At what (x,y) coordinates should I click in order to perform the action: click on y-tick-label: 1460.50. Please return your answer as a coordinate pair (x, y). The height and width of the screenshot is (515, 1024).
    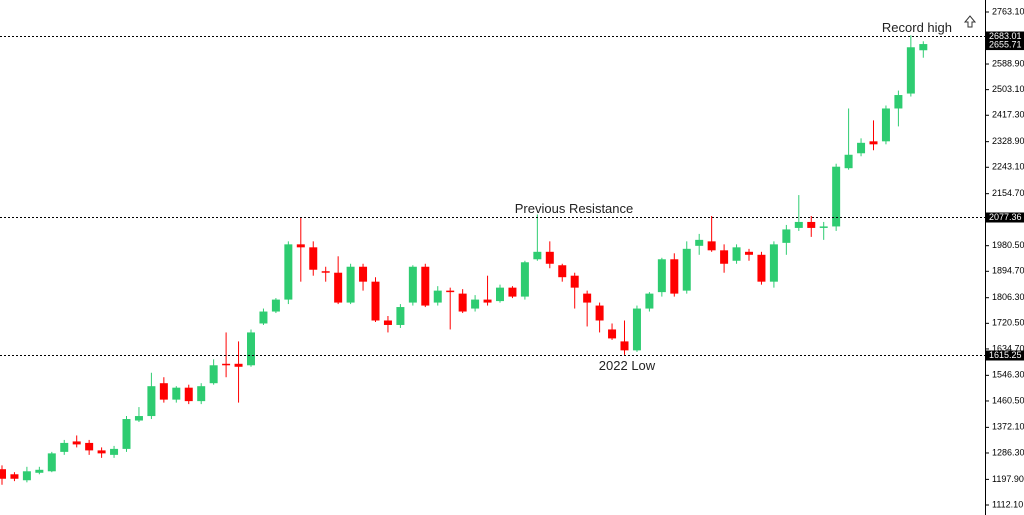
    Looking at the image, I should click on (1008, 400).